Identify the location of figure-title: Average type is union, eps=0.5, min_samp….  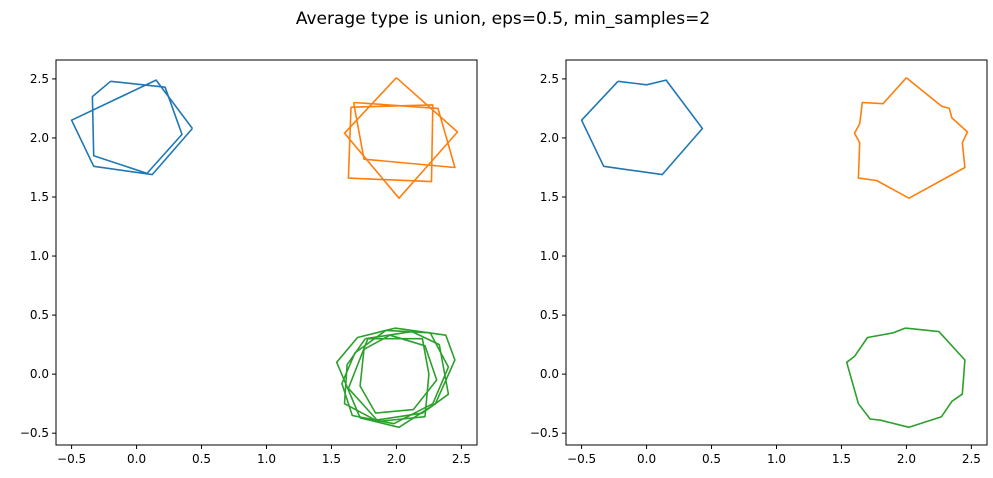
(503, 19).